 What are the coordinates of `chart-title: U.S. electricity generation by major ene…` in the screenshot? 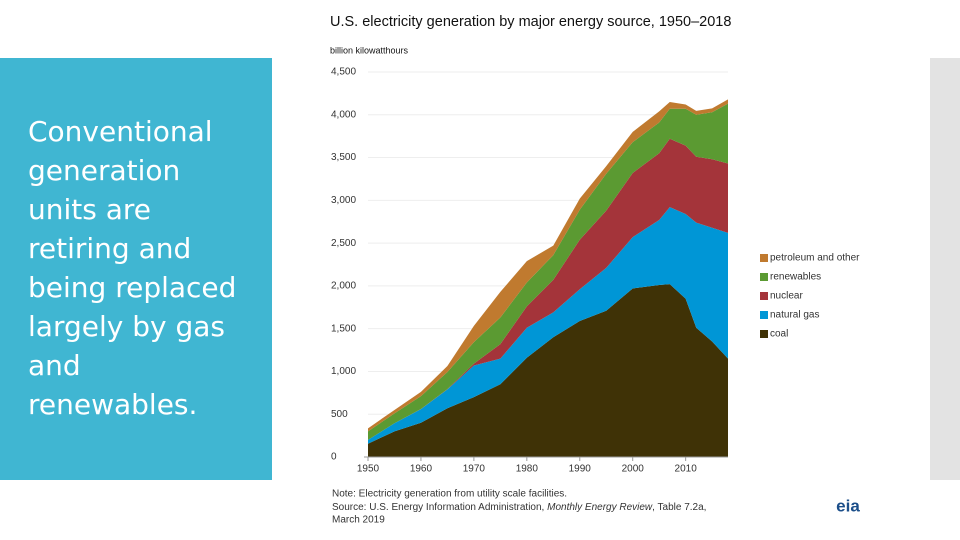 It's located at (530, 22).